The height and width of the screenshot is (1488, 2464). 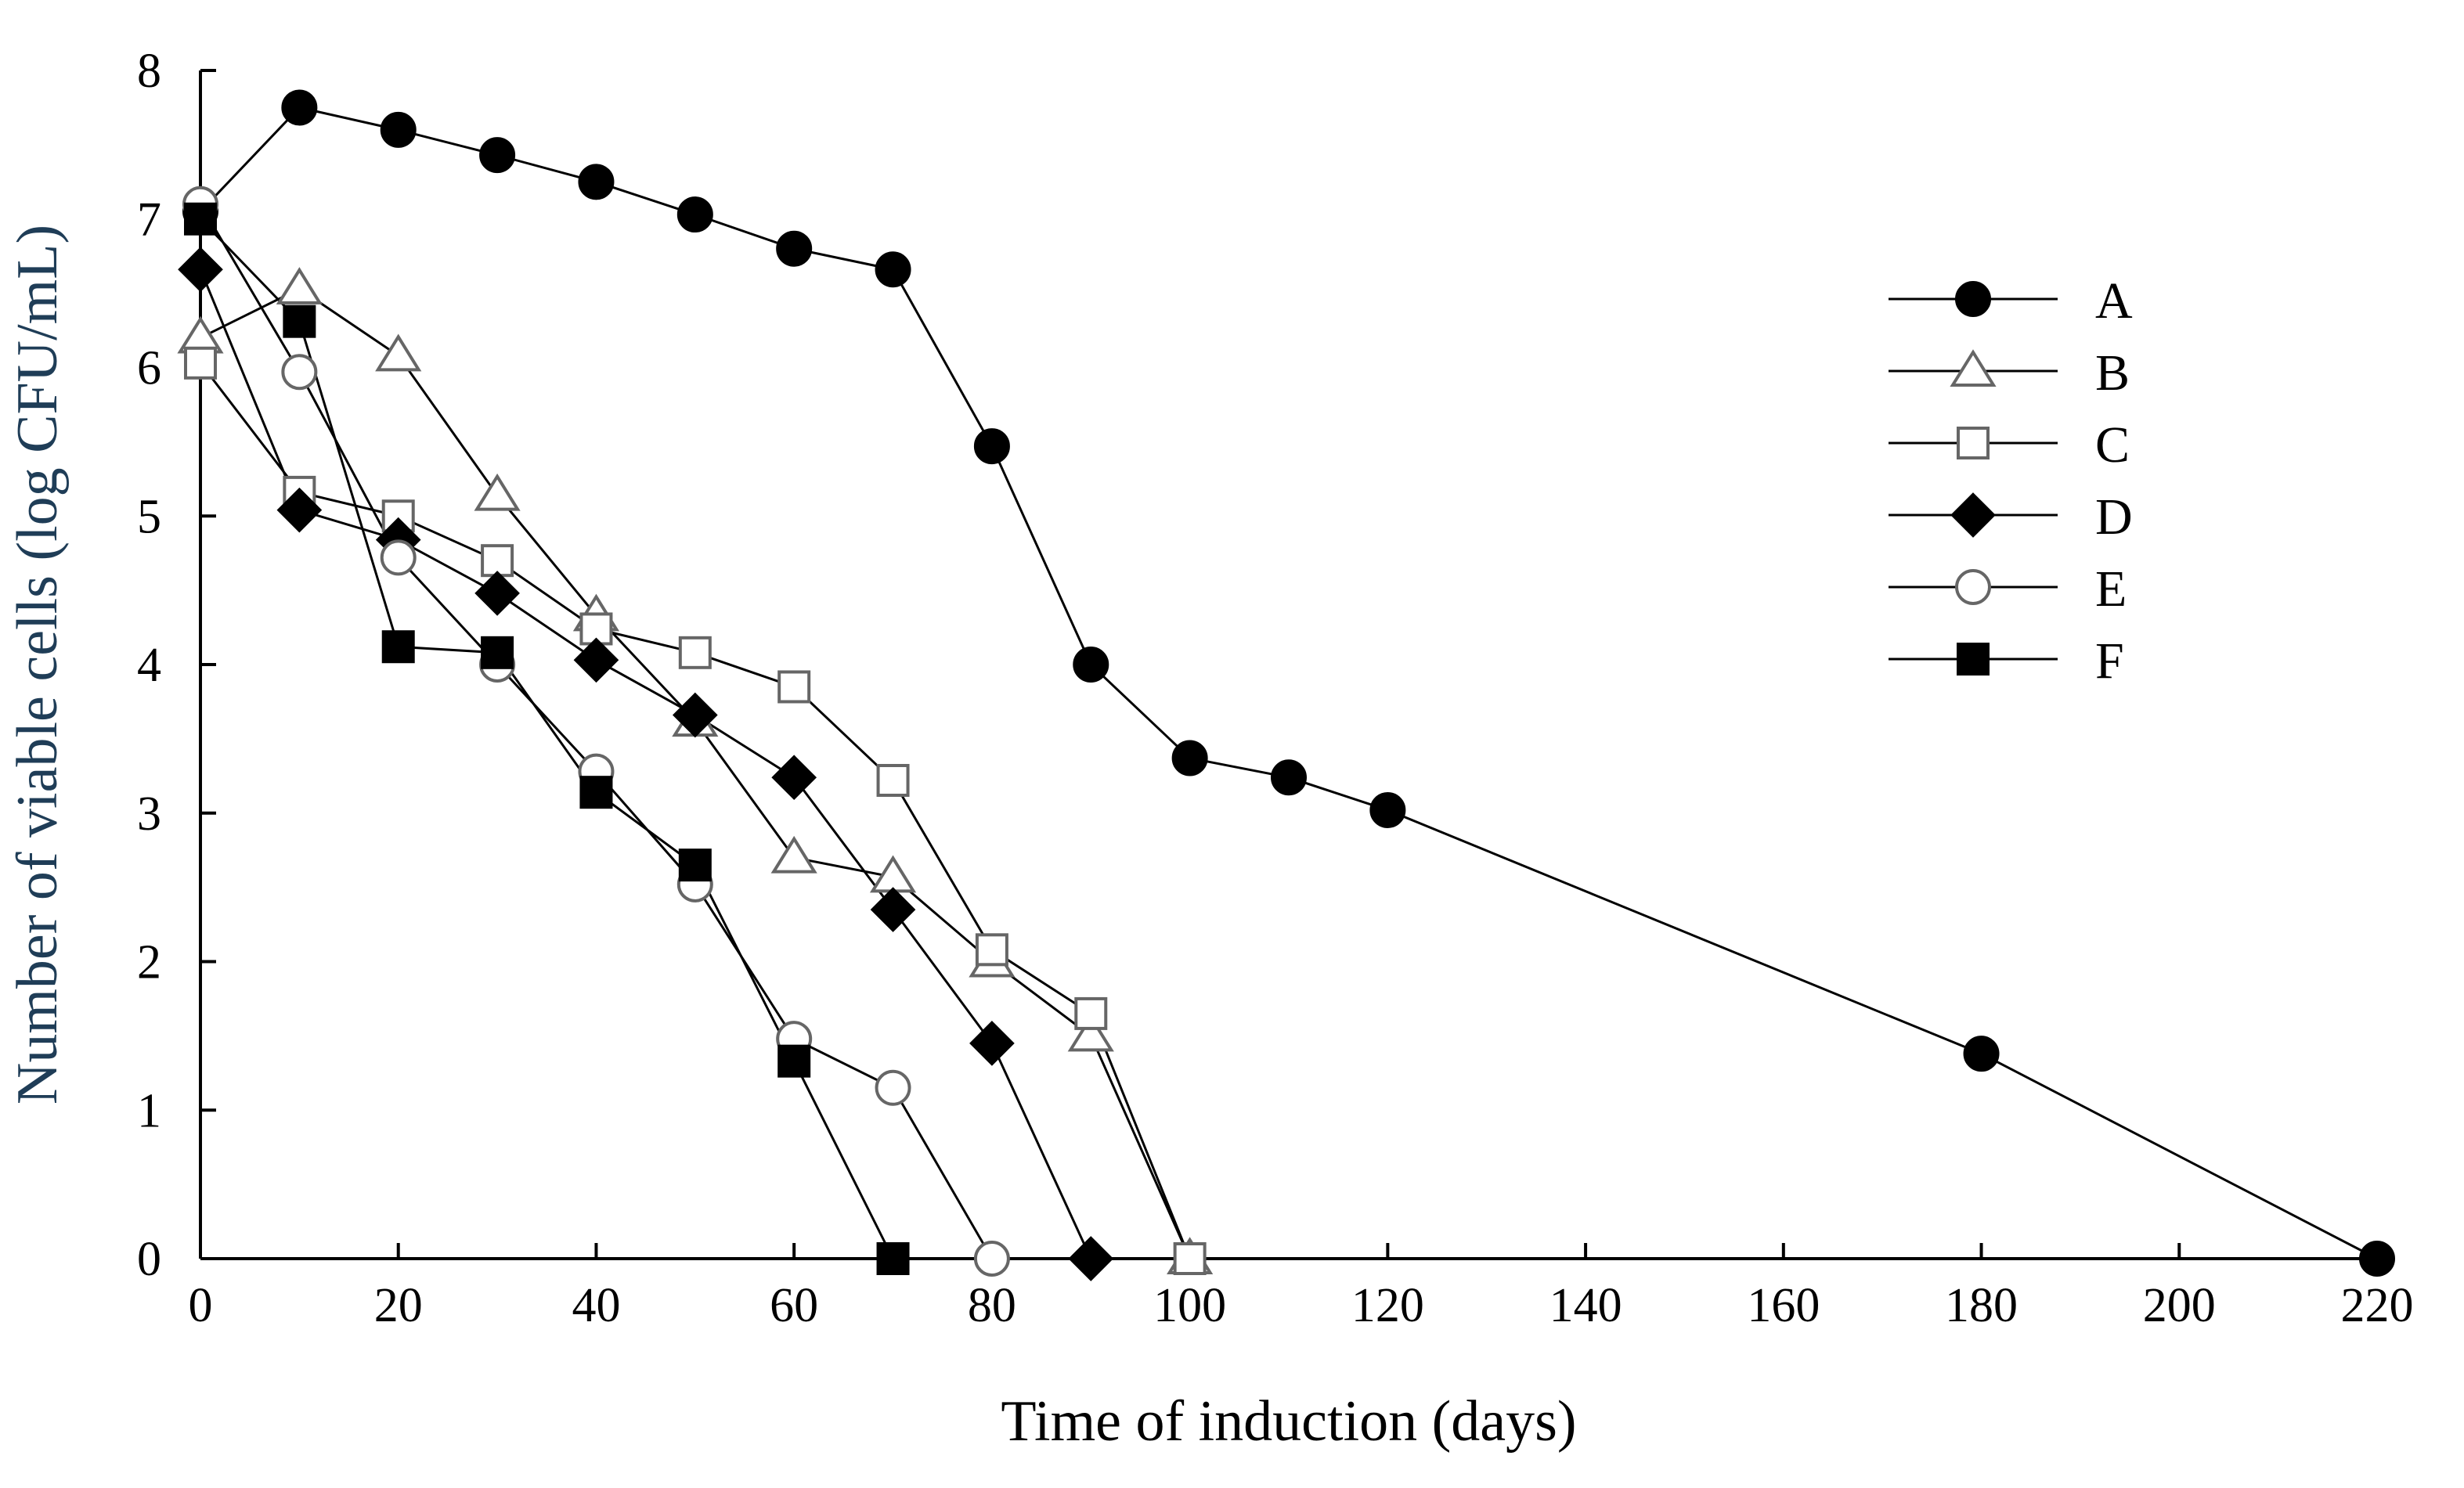 What do you see at coordinates (1585, 1305) in the screenshot?
I see `x-tick-label: 140` at bounding box center [1585, 1305].